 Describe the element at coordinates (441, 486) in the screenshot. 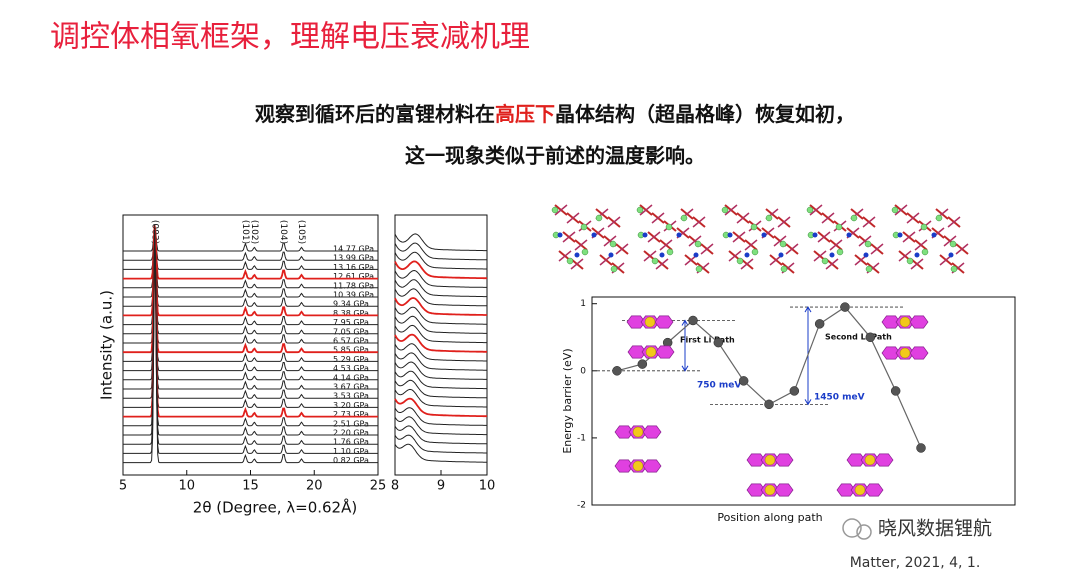

I see `x-tick-label: 9` at that location.